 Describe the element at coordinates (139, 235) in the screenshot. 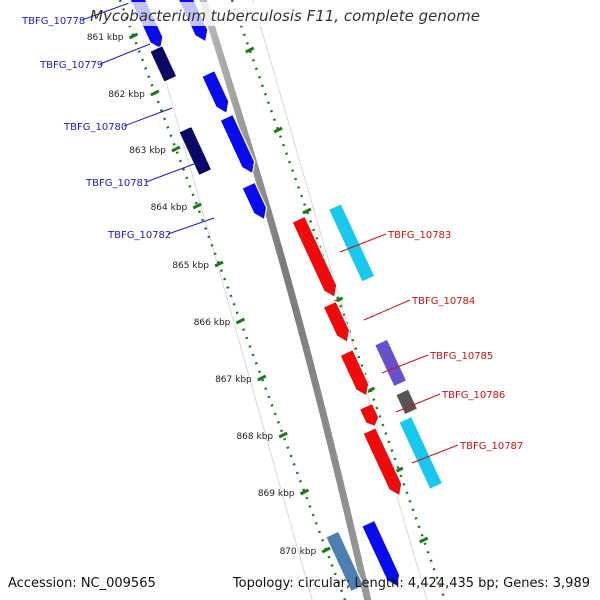

I see `gene-label-left: TBFG_10782` at that location.